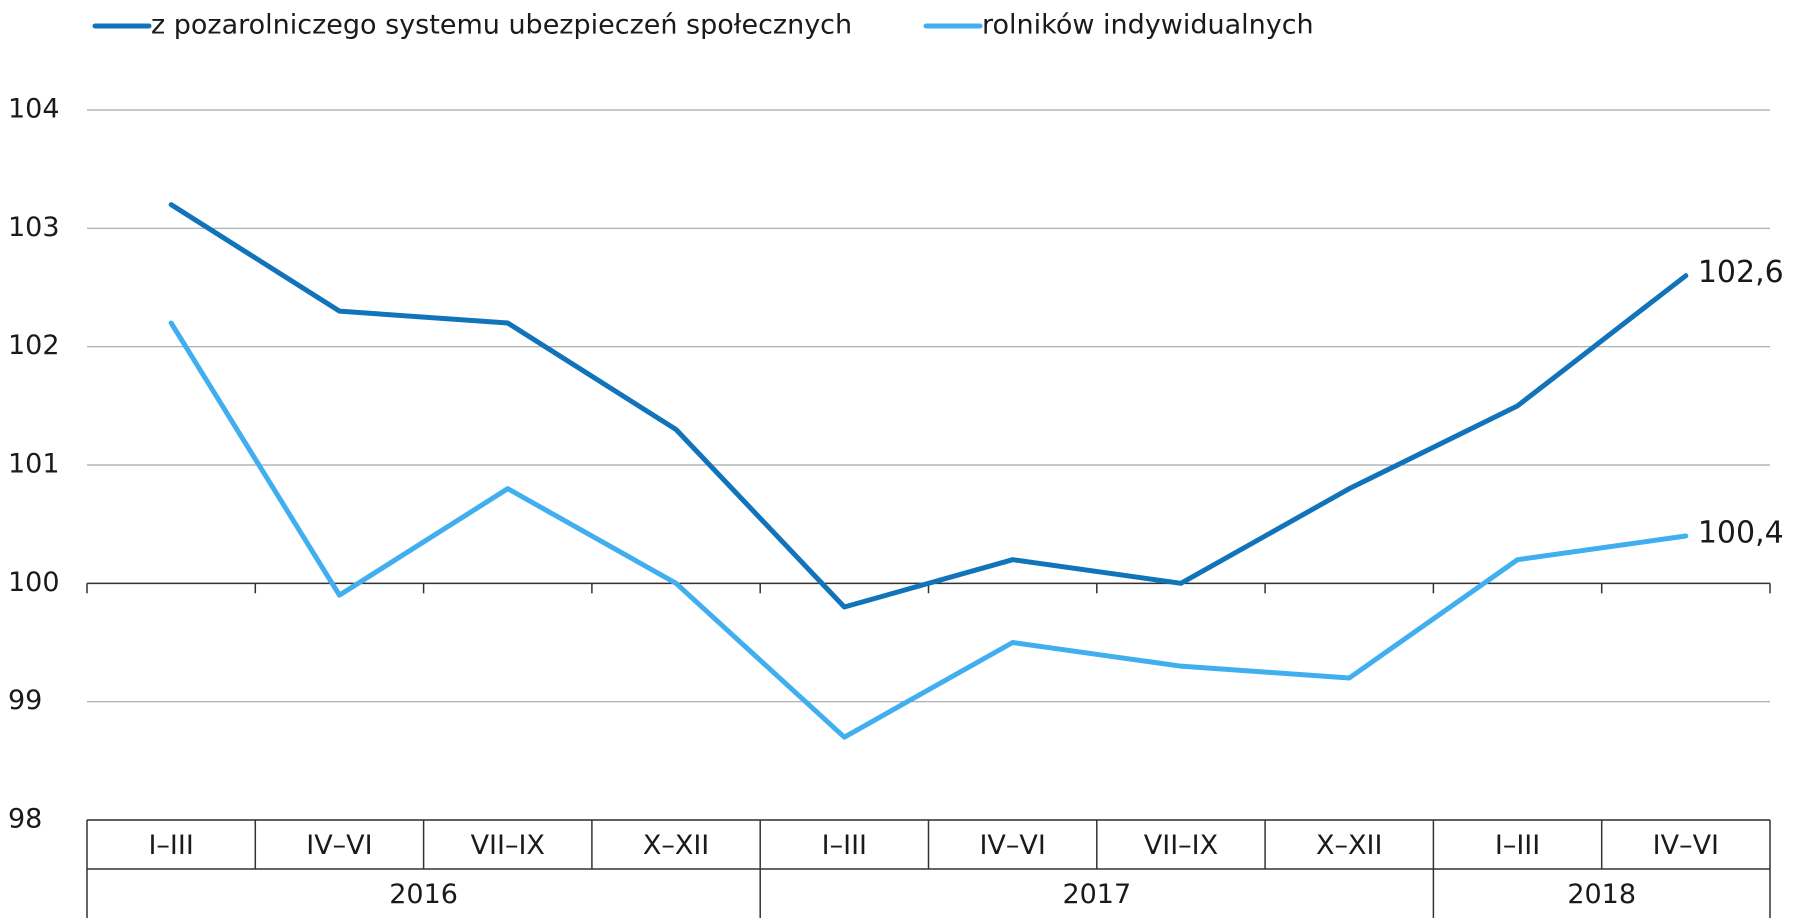  I want to click on y-tick-label: 100, so click(34, 582).